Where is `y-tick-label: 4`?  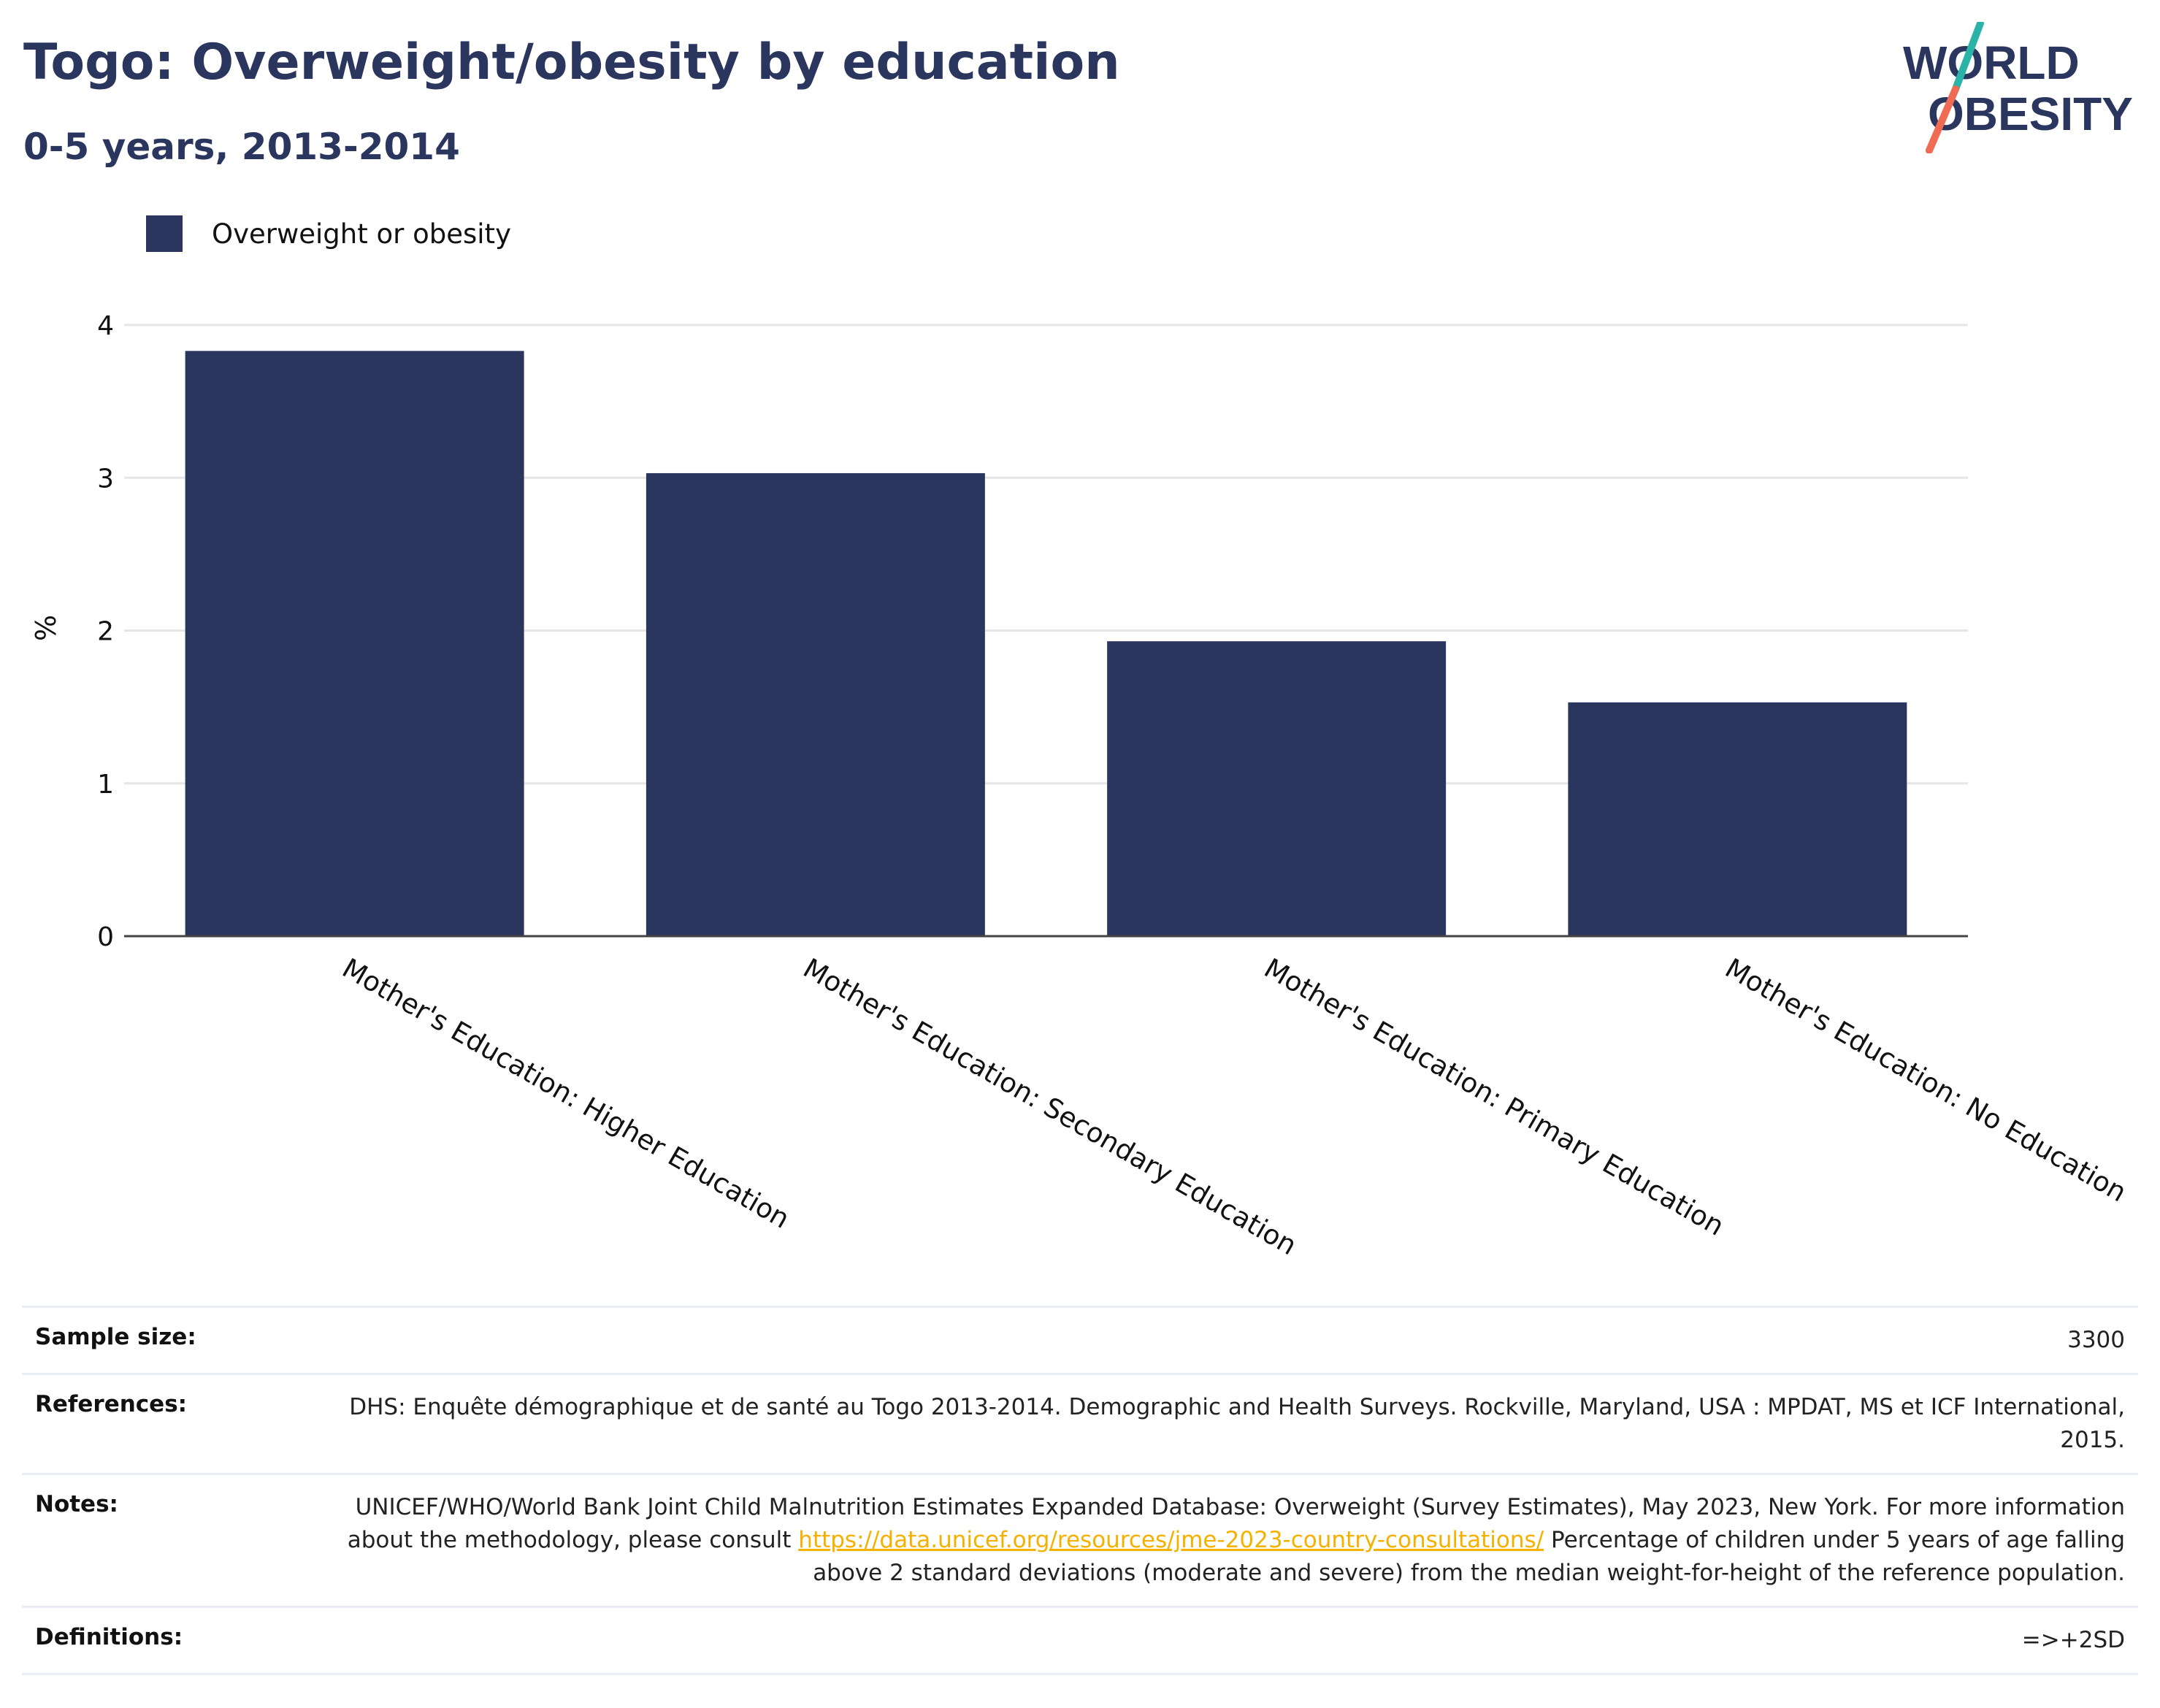
y-tick-label: 4 is located at coordinates (105, 326).